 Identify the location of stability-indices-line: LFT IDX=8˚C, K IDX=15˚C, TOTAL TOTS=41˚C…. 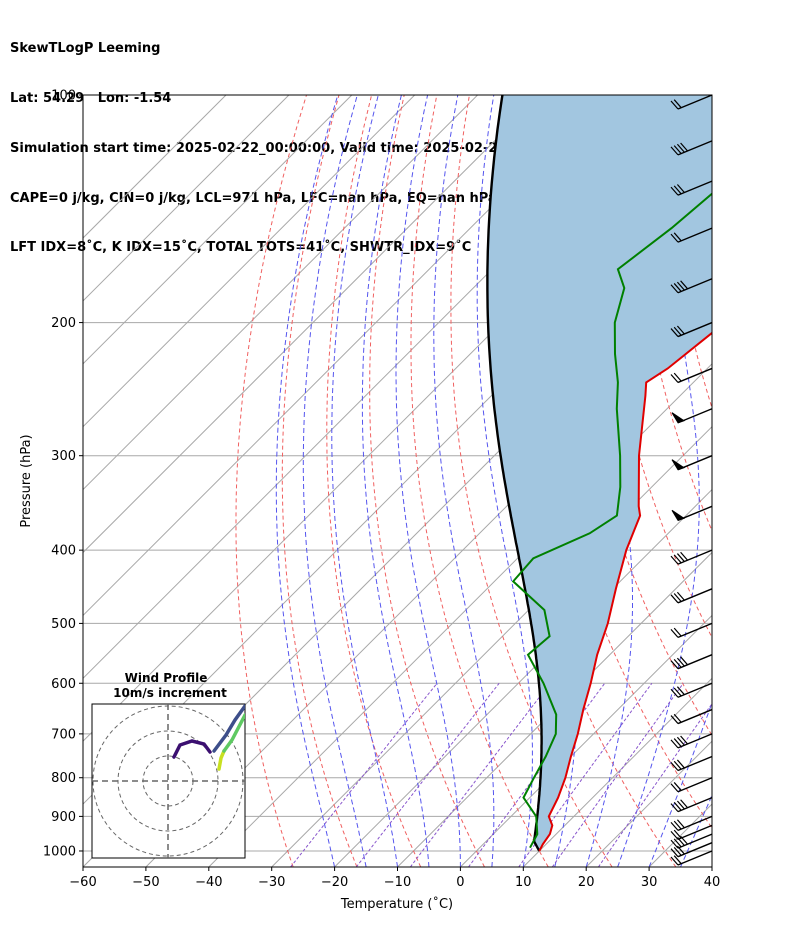
(241, 248).